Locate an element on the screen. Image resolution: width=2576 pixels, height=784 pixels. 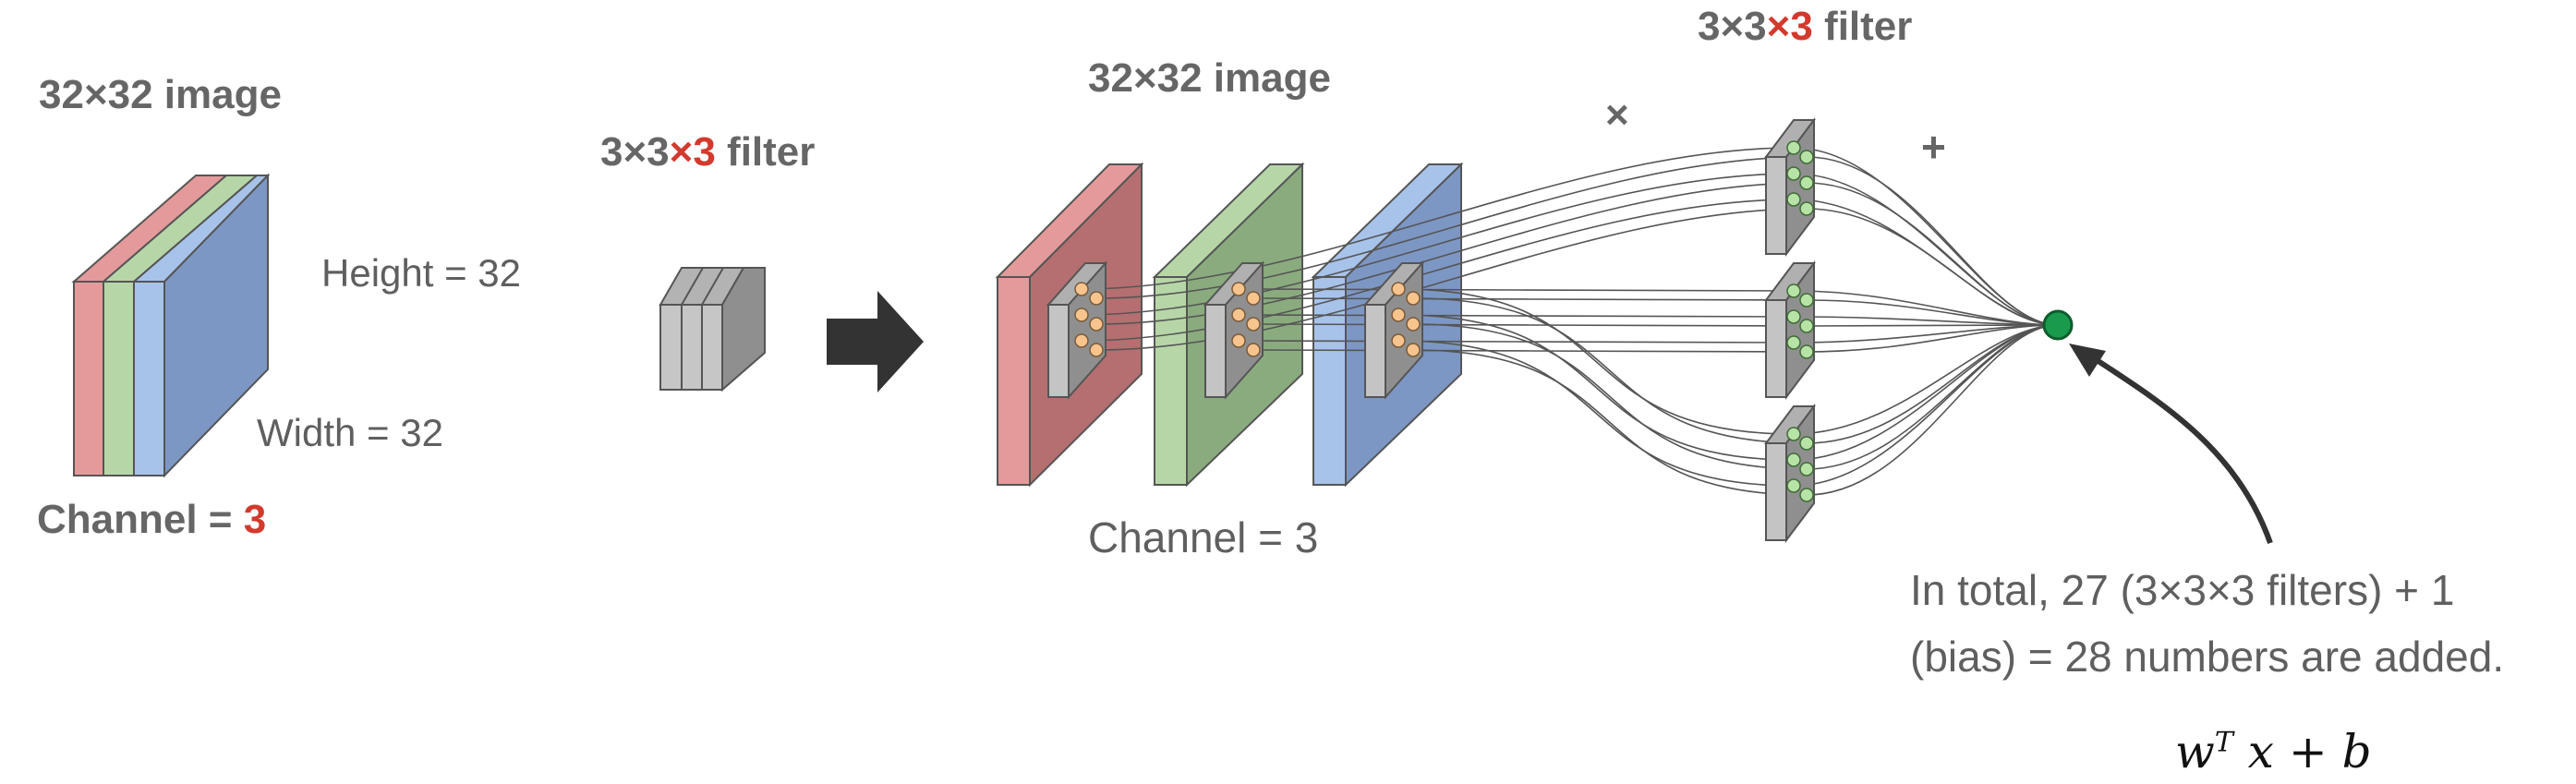
height-label: Height = 32 is located at coordinates (421, 273).